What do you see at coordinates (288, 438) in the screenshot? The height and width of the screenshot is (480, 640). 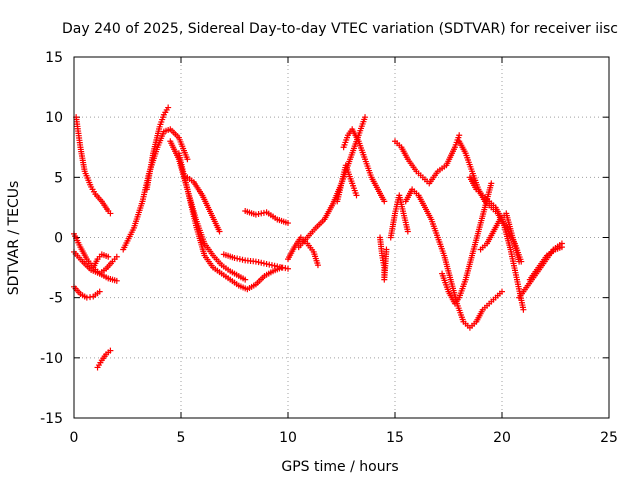 I see `x-tick-label: 10` at bounding box center [288, 438].